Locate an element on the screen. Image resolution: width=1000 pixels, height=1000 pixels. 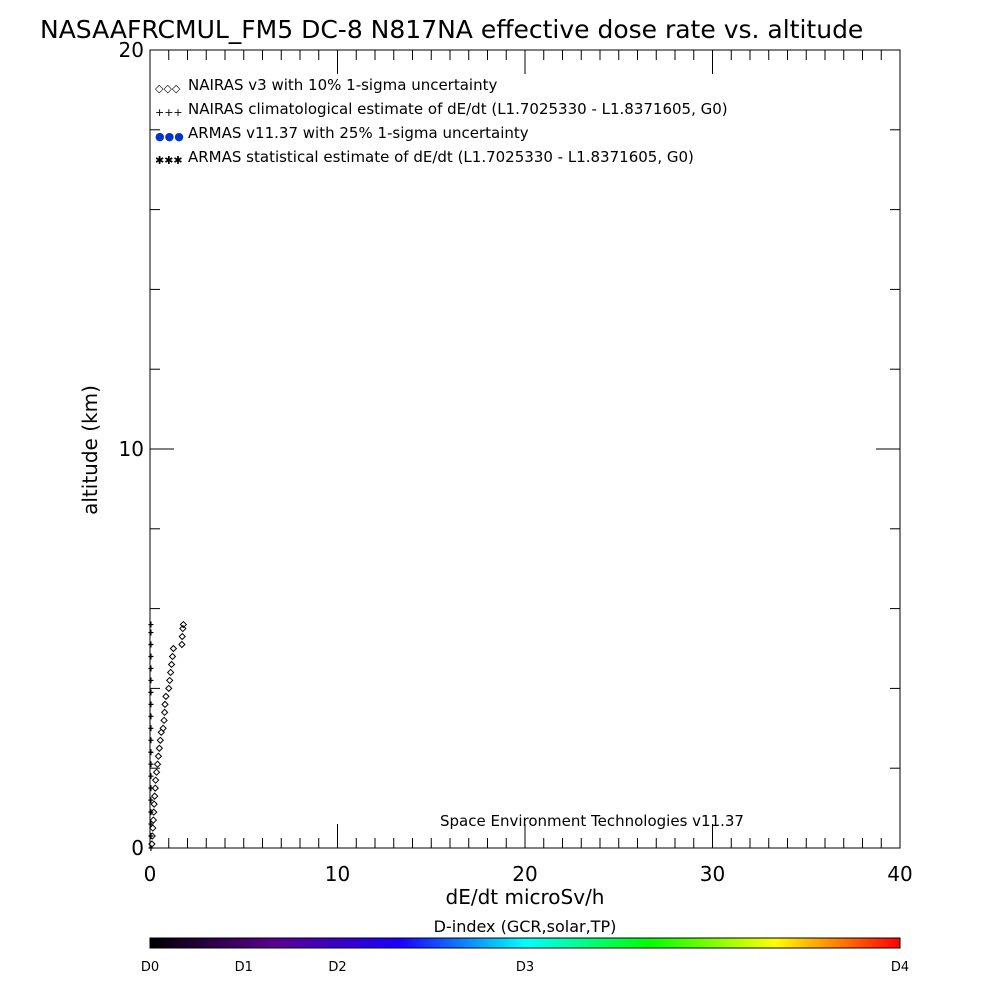
x-tick-label: 20 is located at coordinates (524, 874).